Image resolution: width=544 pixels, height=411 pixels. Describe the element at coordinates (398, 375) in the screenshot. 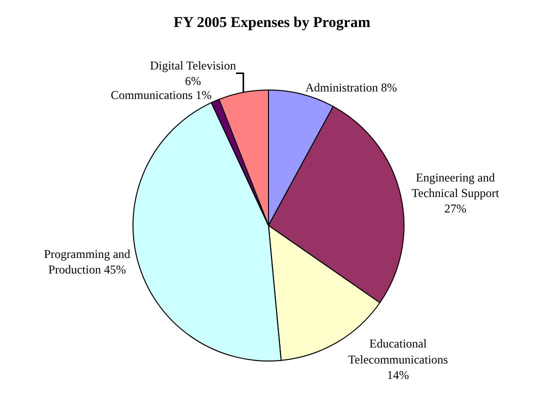

I see `data-label: 14%` at that location.